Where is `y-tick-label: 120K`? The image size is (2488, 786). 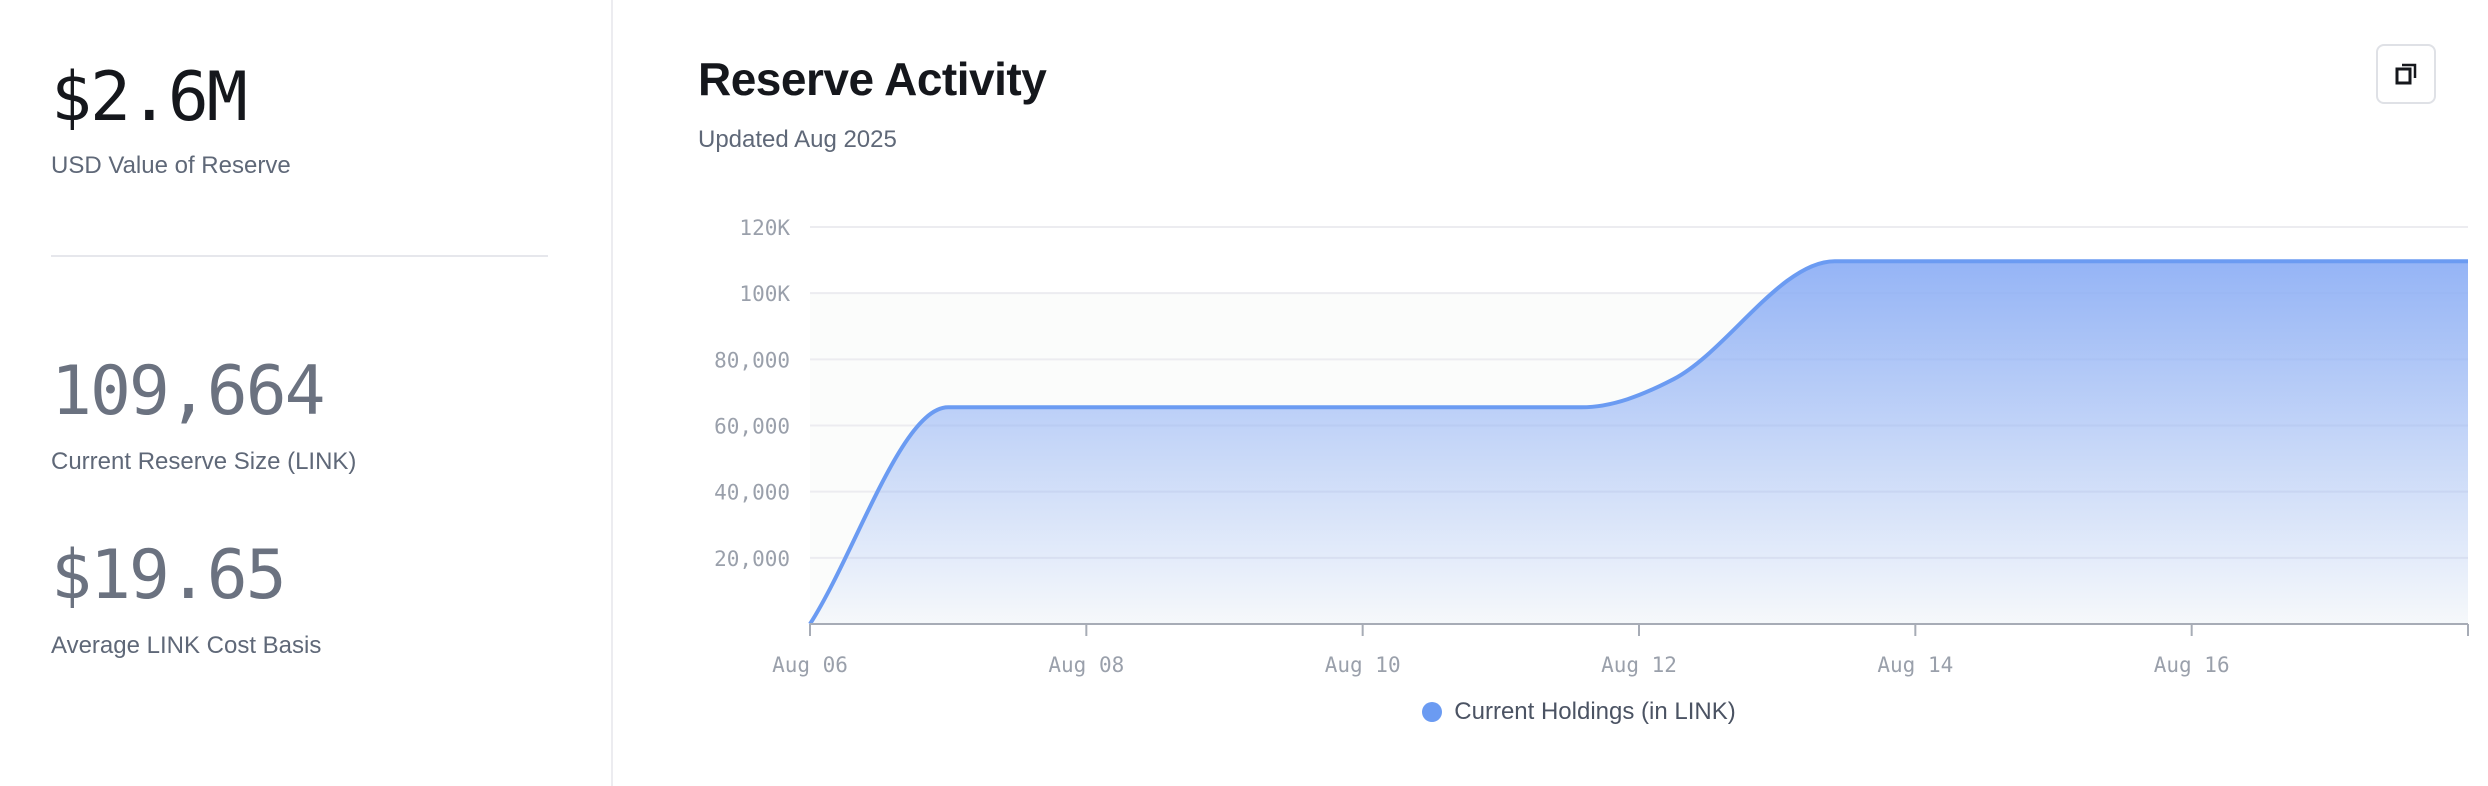 y-tick-label: 120K is located at coordinates (764, 228).